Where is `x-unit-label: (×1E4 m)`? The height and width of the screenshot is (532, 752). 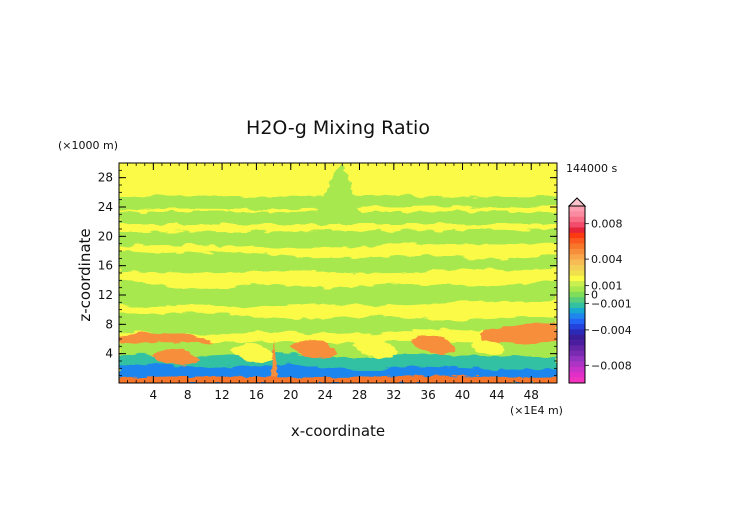 x-unit-label: (×1E4 m) is located at coordinates (536, 410).